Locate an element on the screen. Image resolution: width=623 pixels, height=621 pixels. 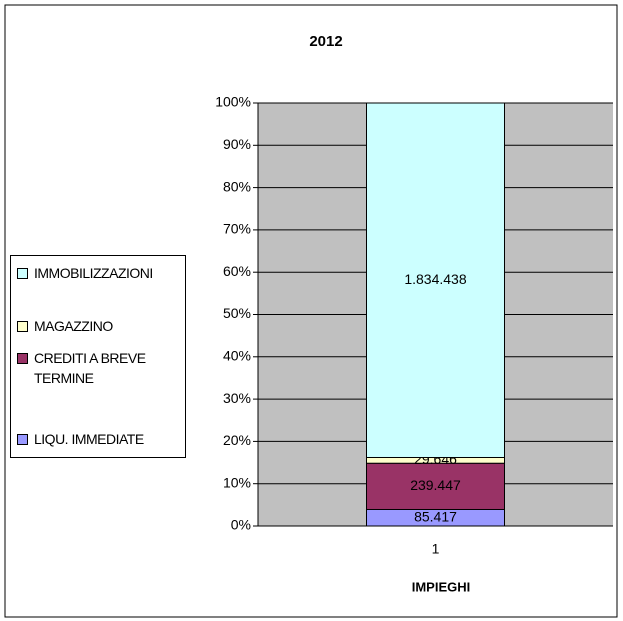
x-tick-label: 1 is located at coordinates (436, 549).